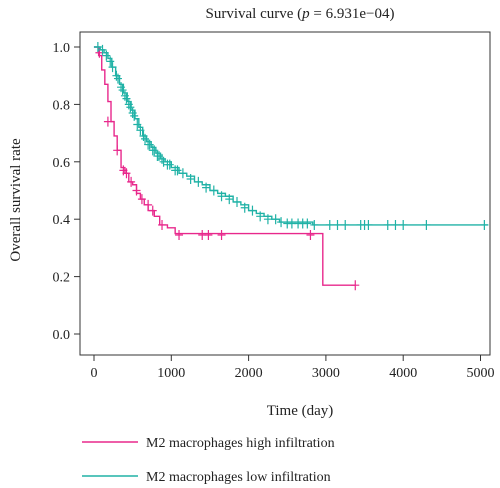 The image size is (500, 488). Describe the element at coordinates (94, 373) in the screenshot. I see `x-tick-label: 0` at that location.